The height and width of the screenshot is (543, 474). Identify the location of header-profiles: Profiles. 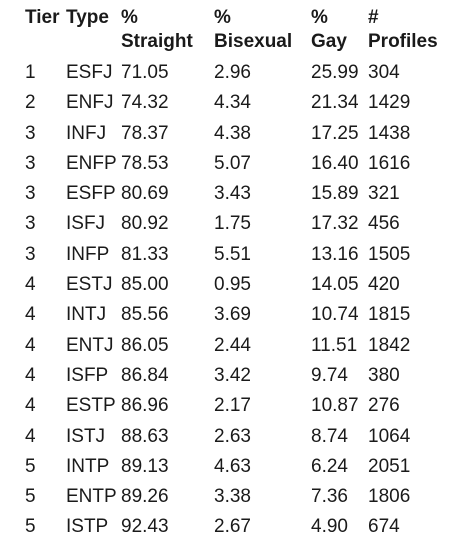
(403, 41).